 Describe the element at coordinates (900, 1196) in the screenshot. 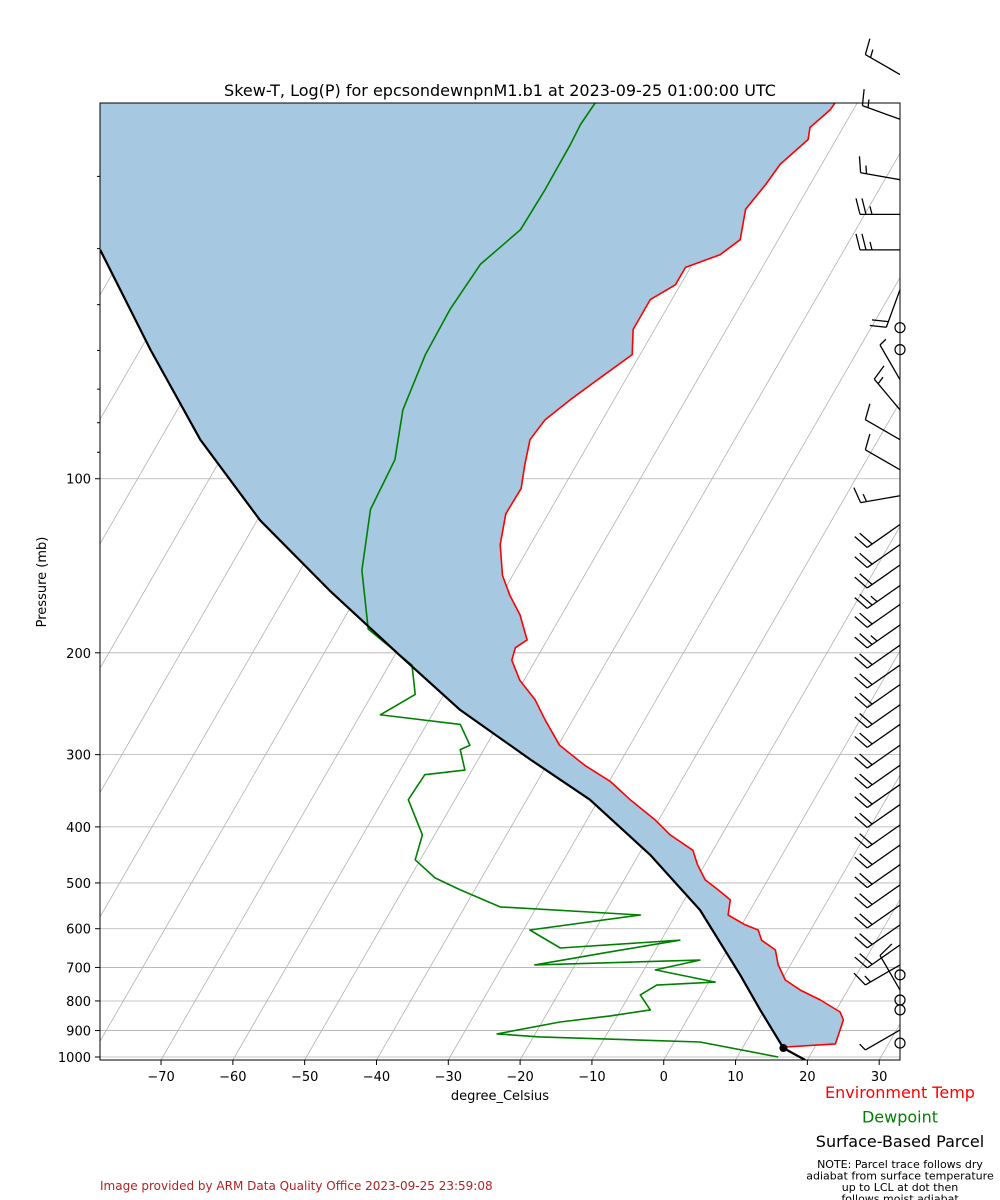

I see `legend-note: follows moist adiabat` at that location.